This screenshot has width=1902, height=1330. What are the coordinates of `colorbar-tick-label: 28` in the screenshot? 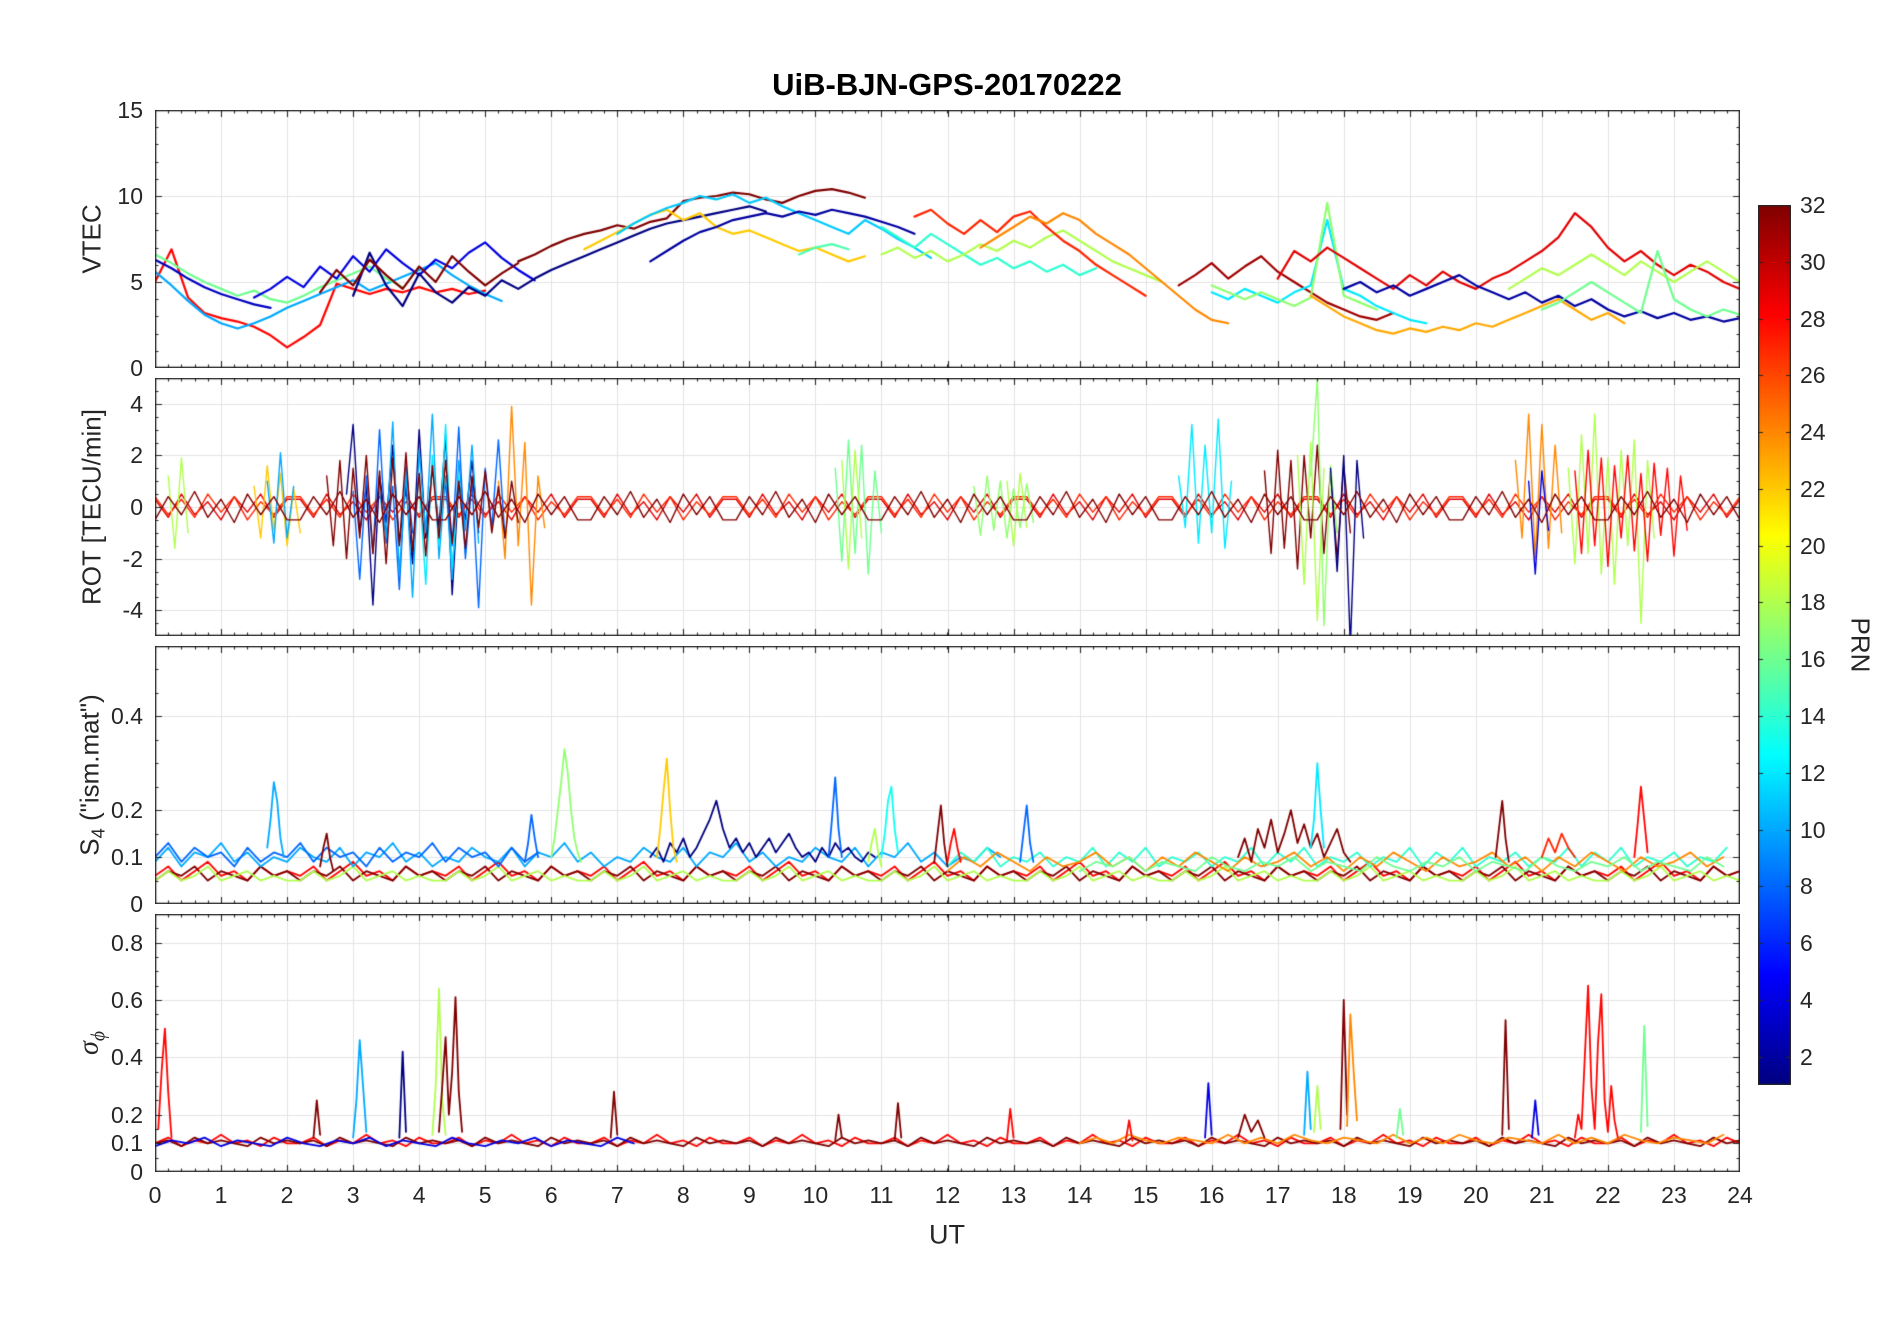 It's located at (1813, 318).